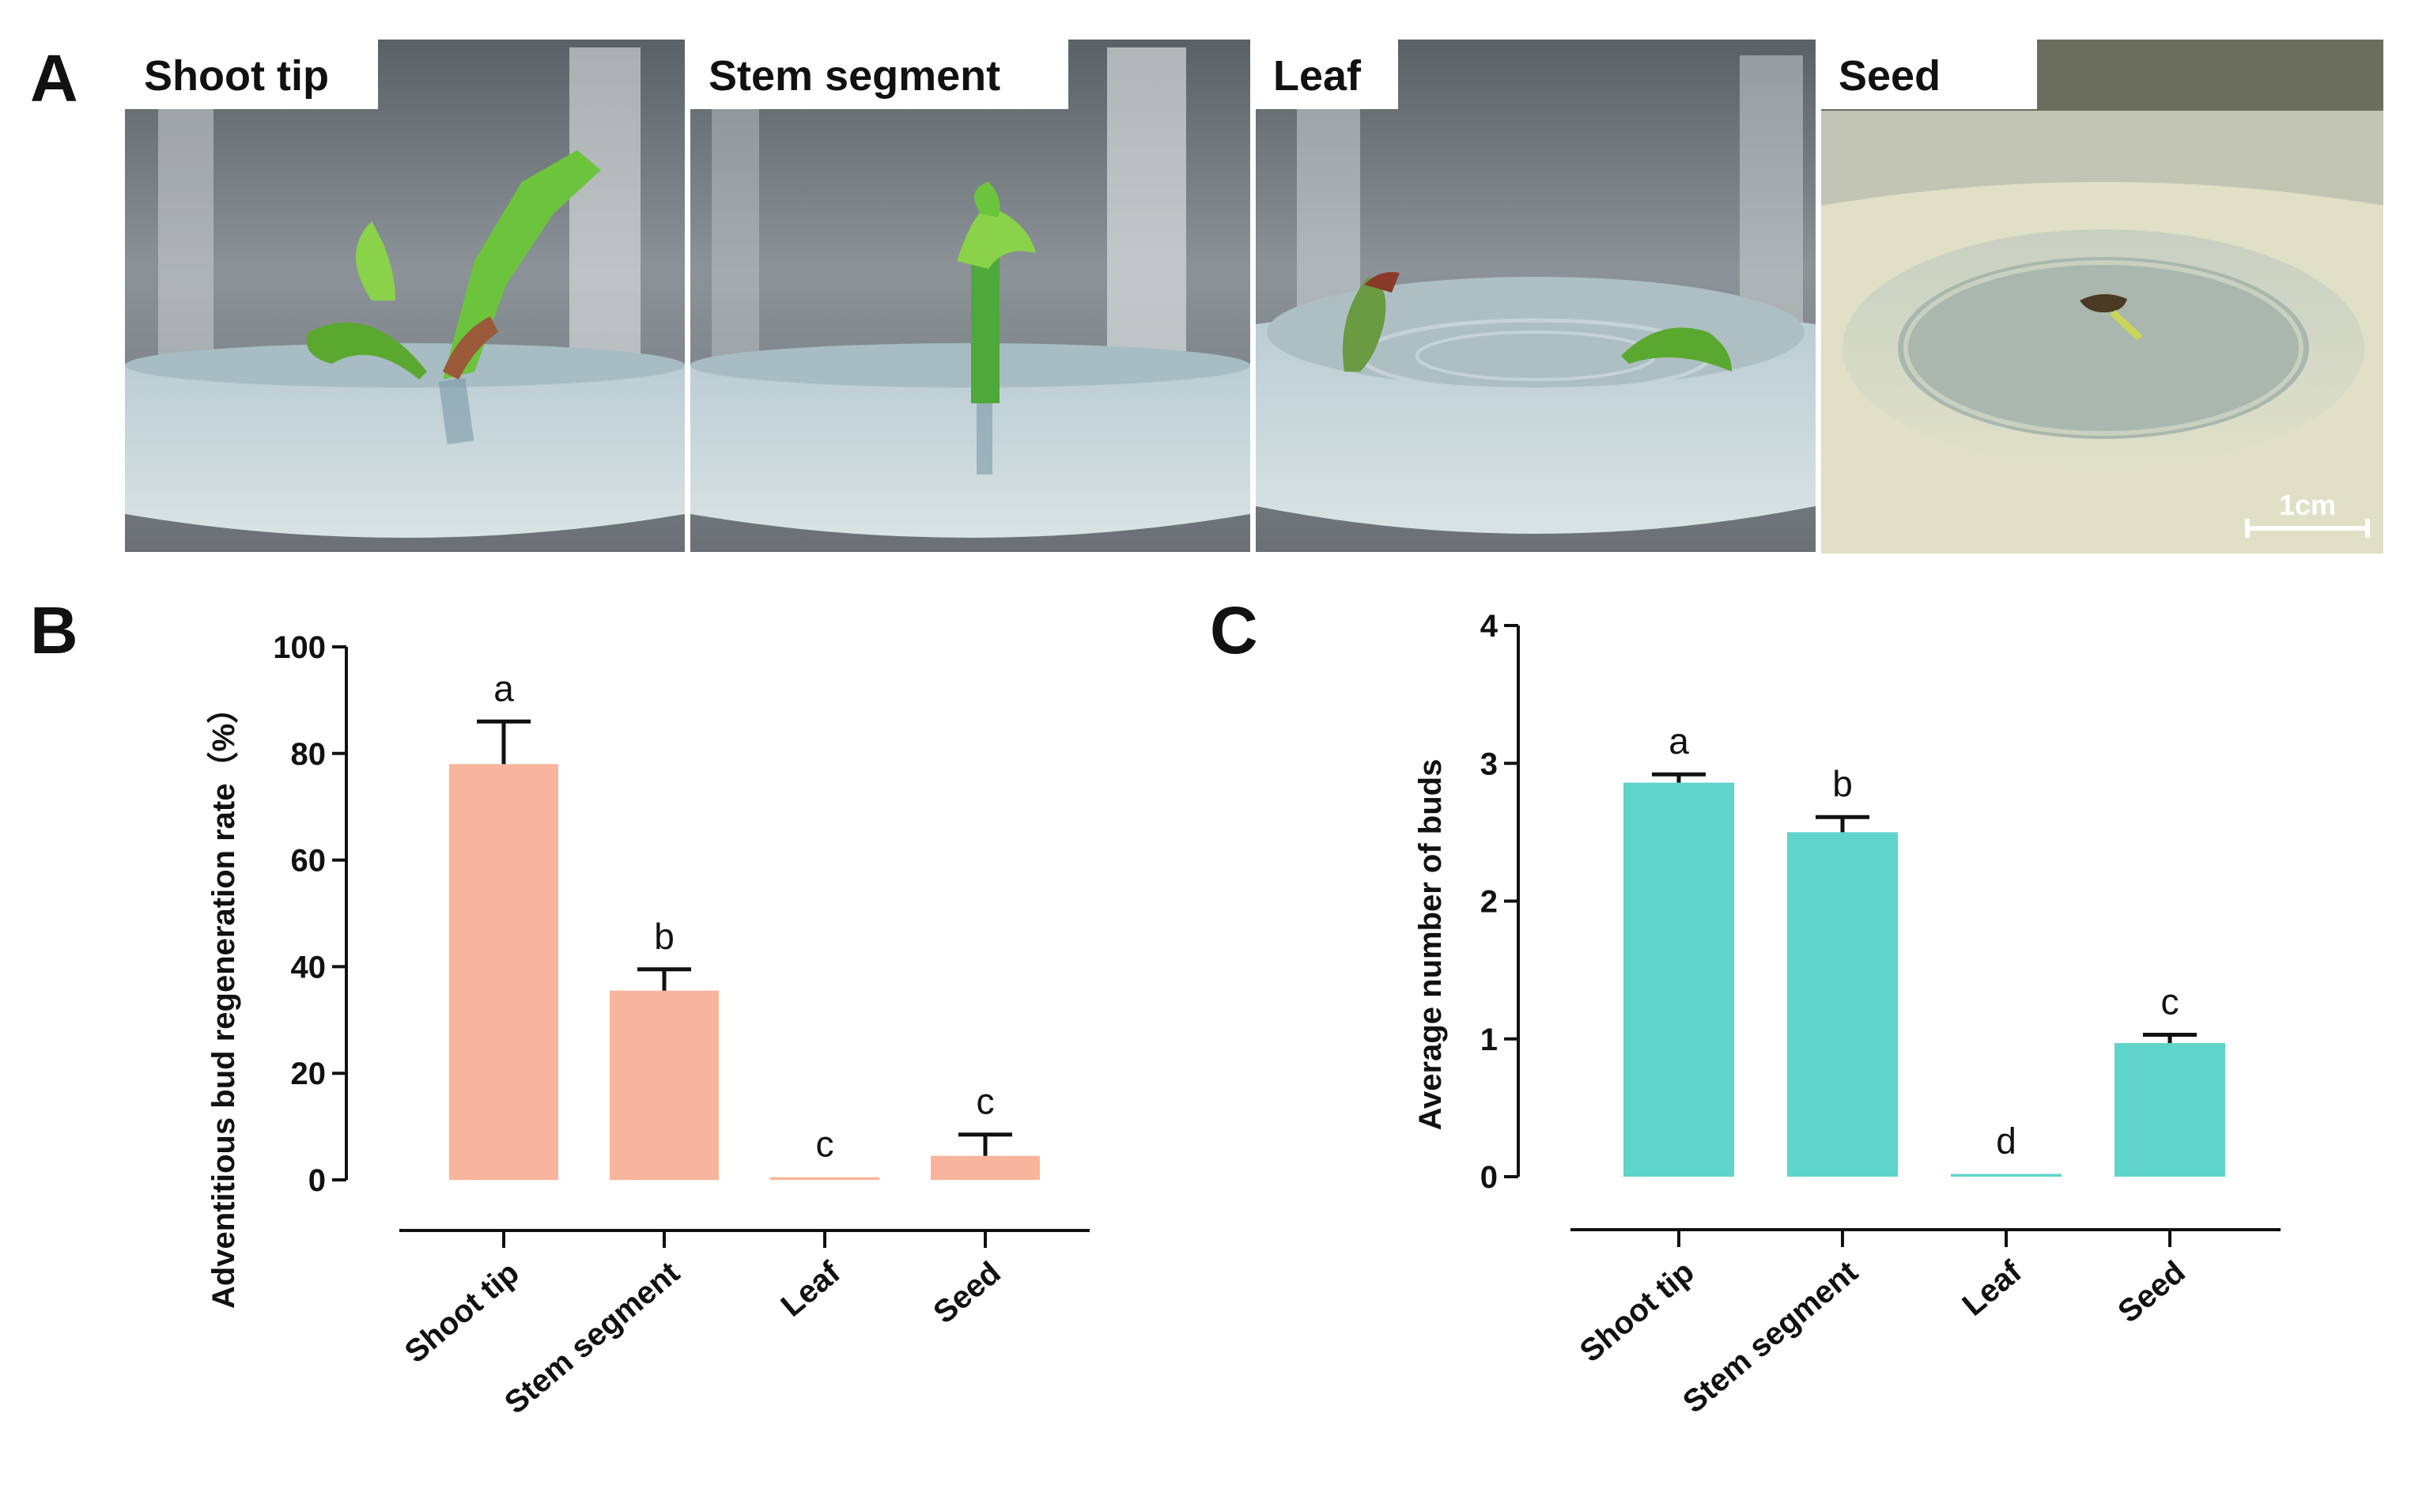 The image size is (2415, 1512). What do you see at coordinates (664, 936) in the screenshot?
I see `chart-b-sig-letter: b` at bounding box center [664, 936].